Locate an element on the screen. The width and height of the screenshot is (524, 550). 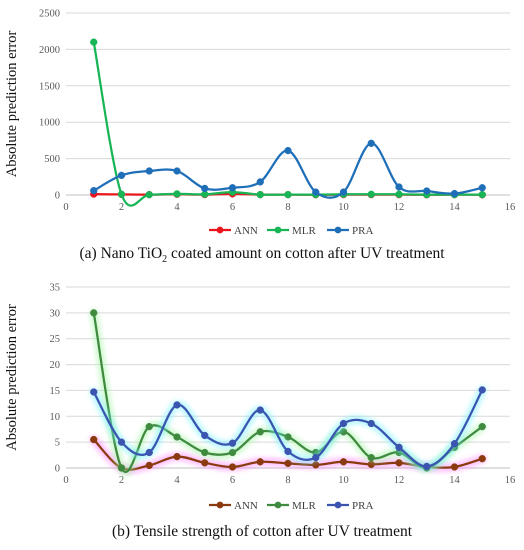
chart-b-xtick-label: 2 is located at coordinates (121, 480).